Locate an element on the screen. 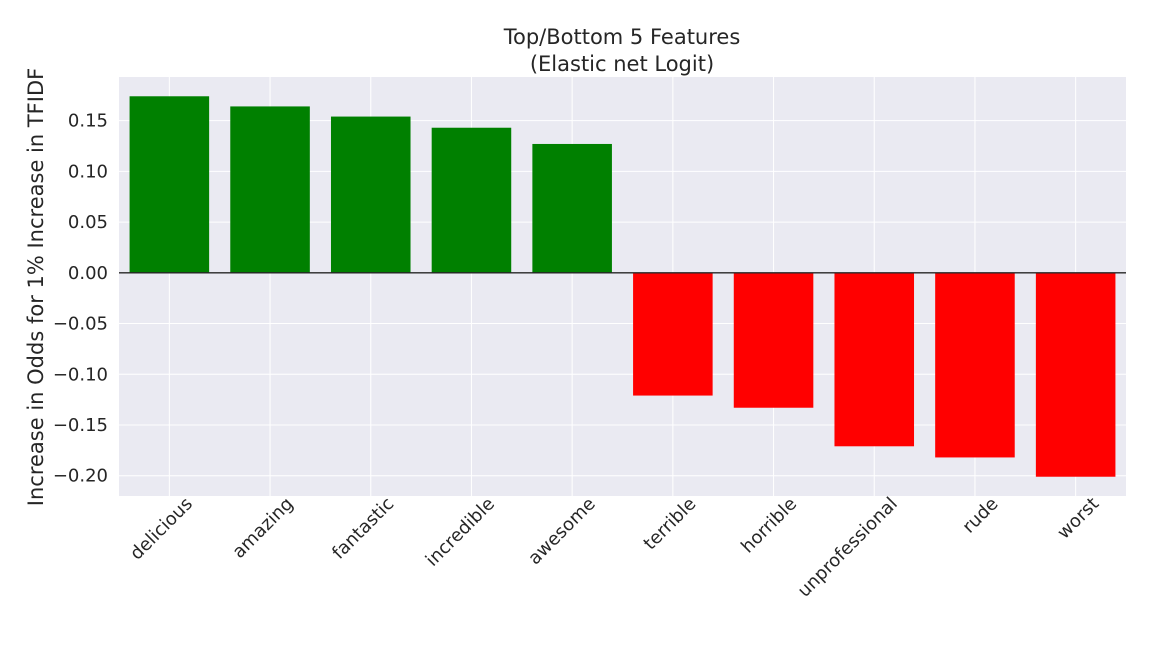 Image resolution: width=1152 pixels, height=648 pixels. chart-title-line-2: (Elastic net Logit) is located at coordinates (622, 64).